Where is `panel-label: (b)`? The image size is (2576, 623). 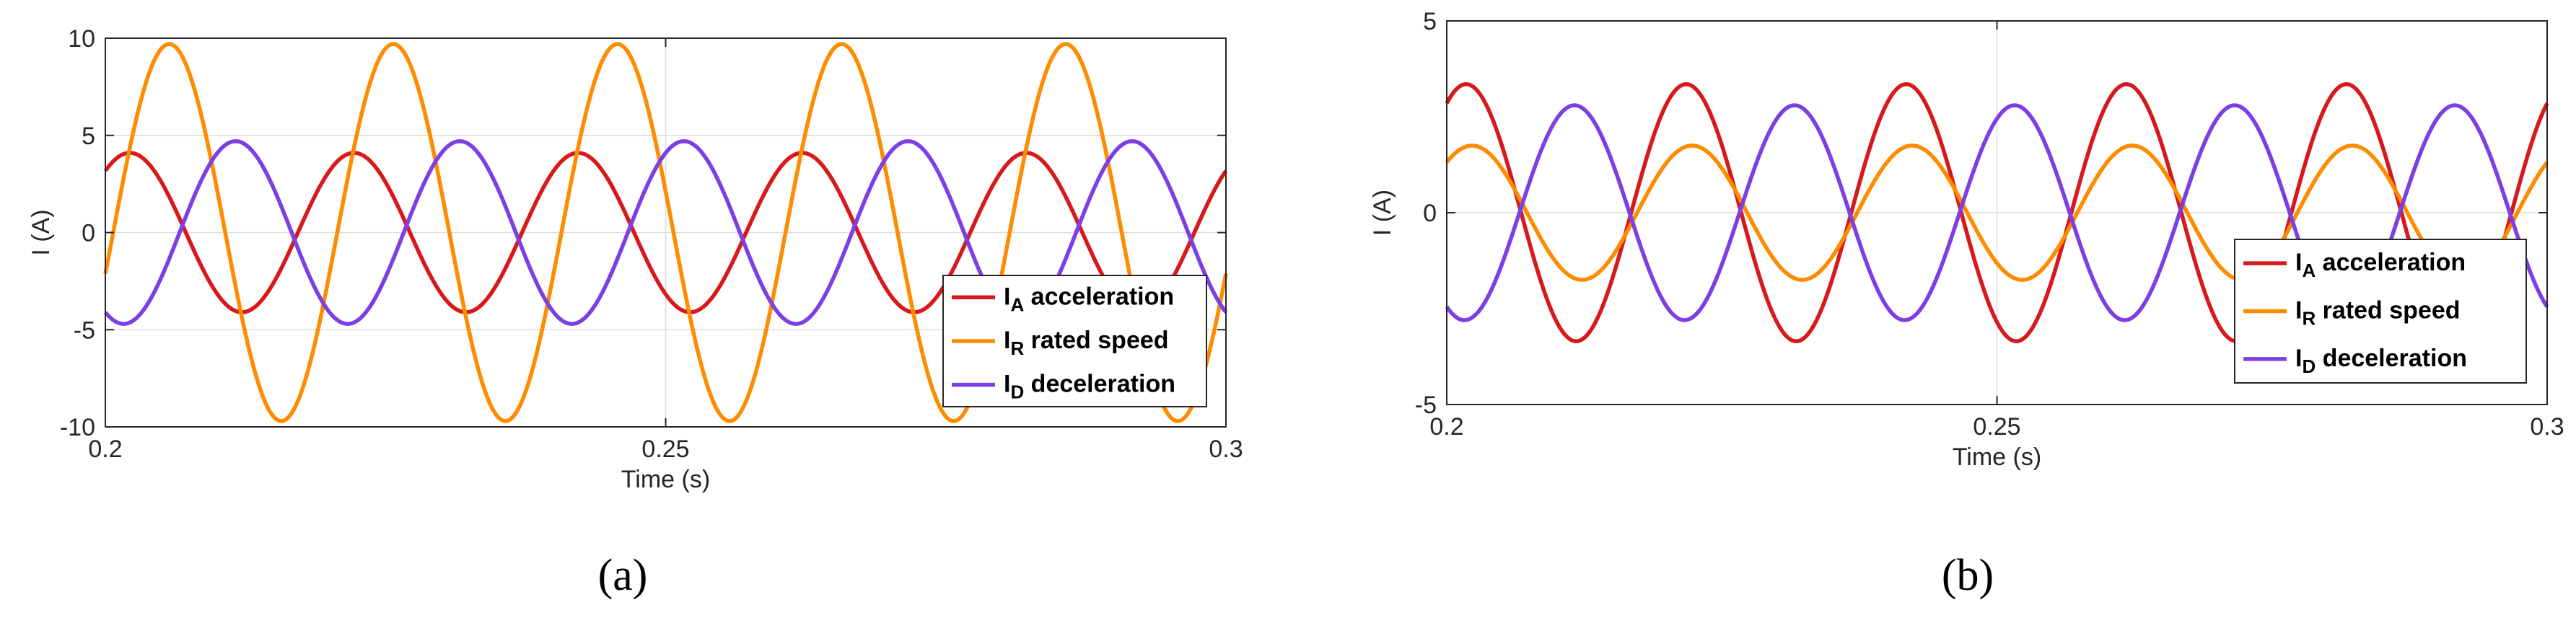 panel-label: (b) is located at coordinates (1968, 575).